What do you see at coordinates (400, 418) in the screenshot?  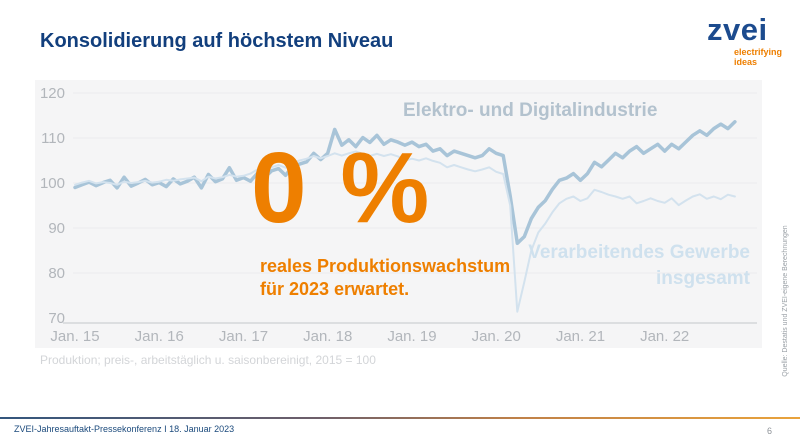 I see `footer-divider` at bounding box center [400, 418].